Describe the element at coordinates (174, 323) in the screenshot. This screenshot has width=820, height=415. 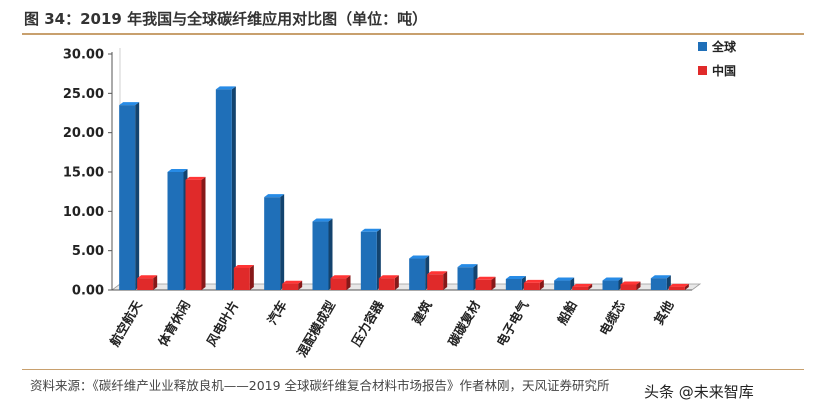
I see `x-tick-label: 体育休闲` at that location.